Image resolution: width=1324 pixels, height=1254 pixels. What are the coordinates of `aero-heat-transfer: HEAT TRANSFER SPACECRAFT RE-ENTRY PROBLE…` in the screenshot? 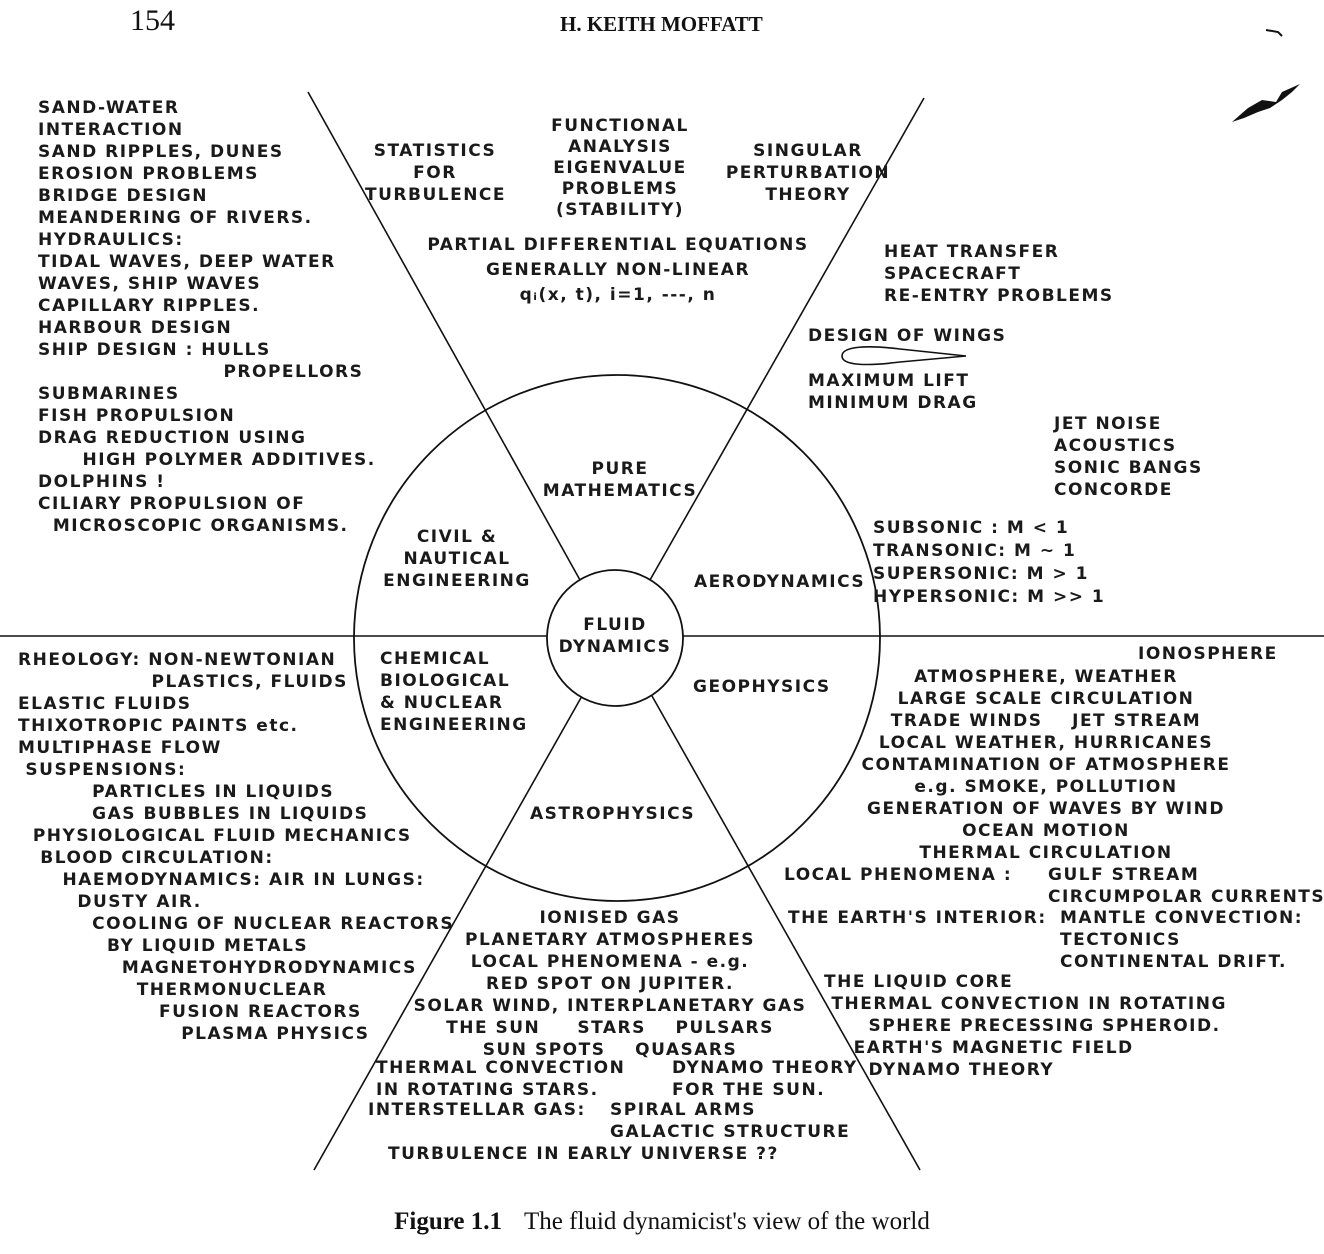 It's located at (999, 274).